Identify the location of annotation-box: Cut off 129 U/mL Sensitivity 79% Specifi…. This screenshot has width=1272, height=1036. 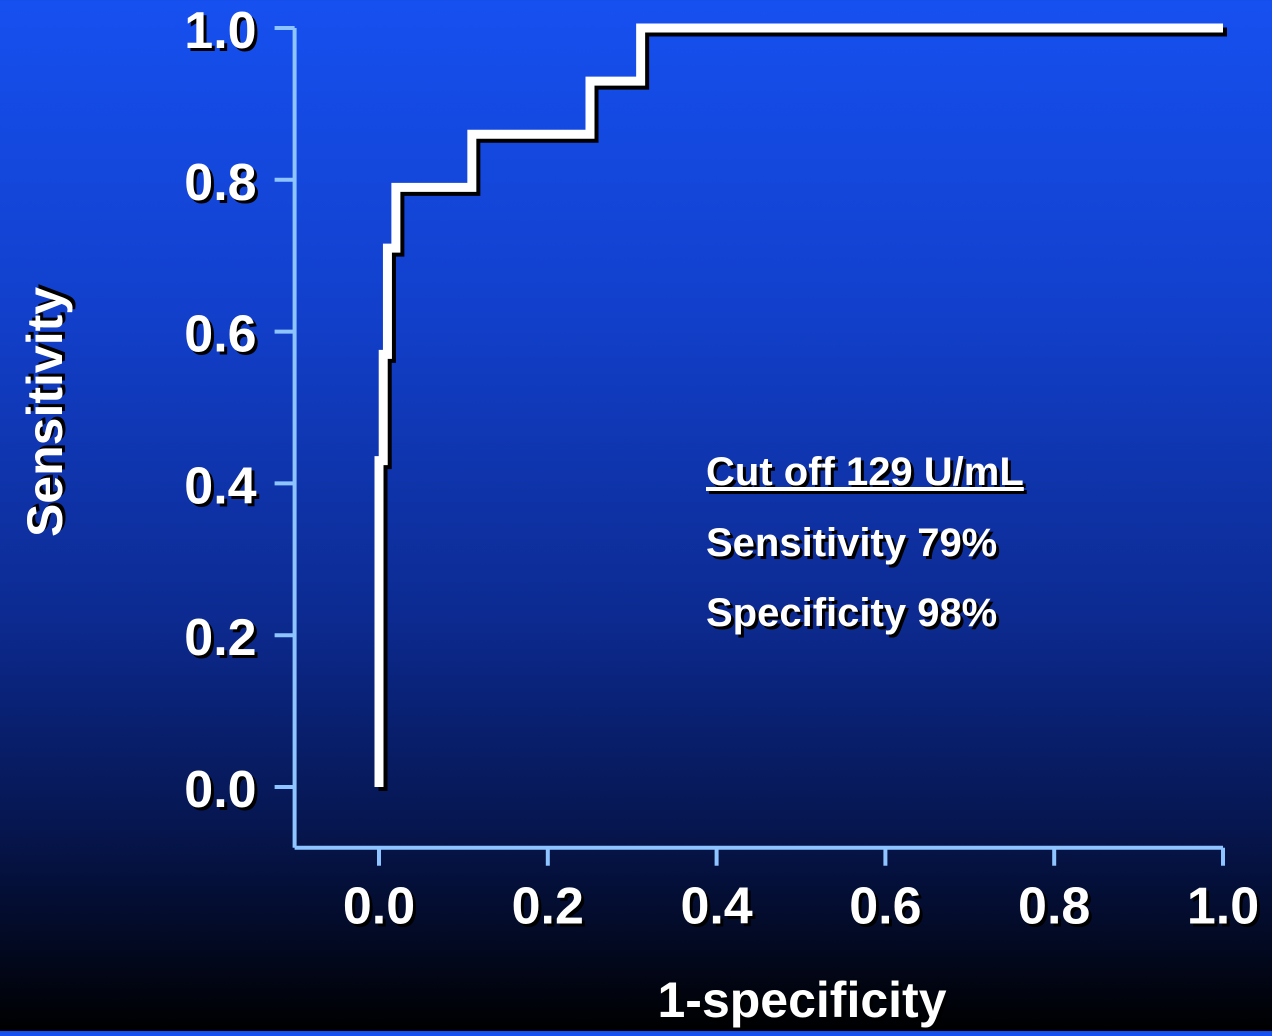
(865, 542).